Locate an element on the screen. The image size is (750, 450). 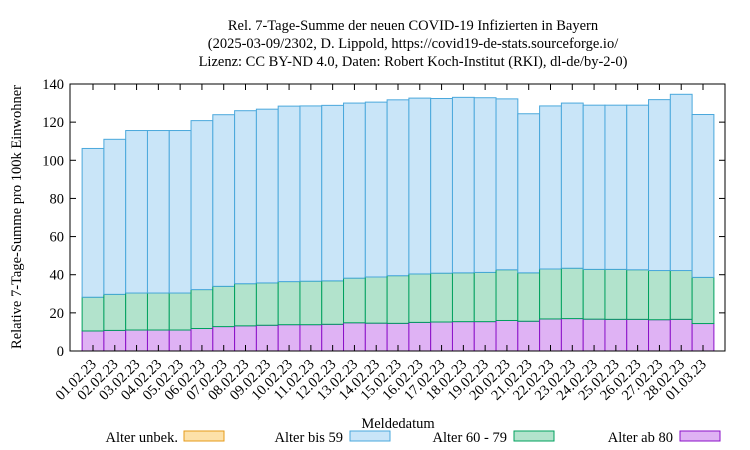
y-tick-label-20: 20 is located at coordinates (57, 314).